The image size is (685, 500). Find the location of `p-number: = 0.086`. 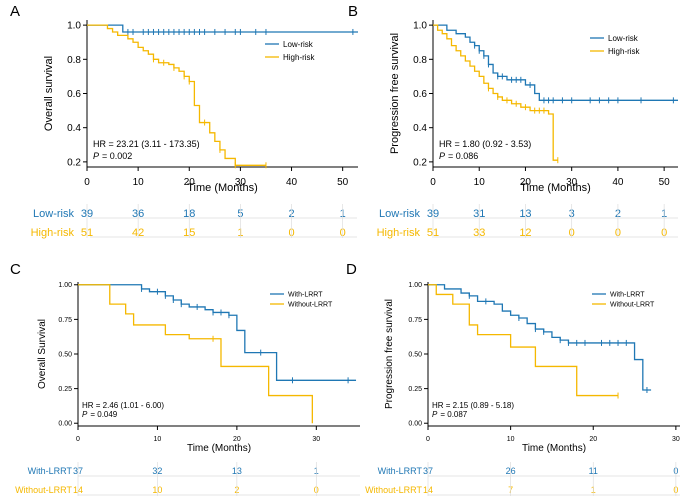

p-number: = 0.086 is located at coordinates (463, 156).